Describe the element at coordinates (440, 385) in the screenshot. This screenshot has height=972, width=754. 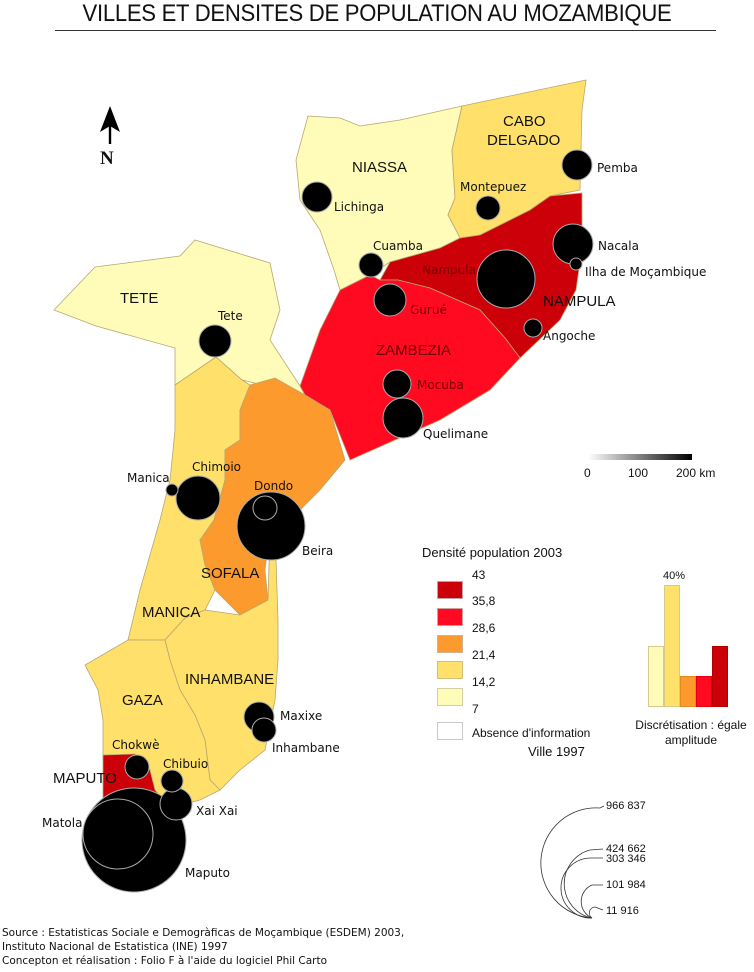
I see `city-label-mocuba: Mocuba` at that location.